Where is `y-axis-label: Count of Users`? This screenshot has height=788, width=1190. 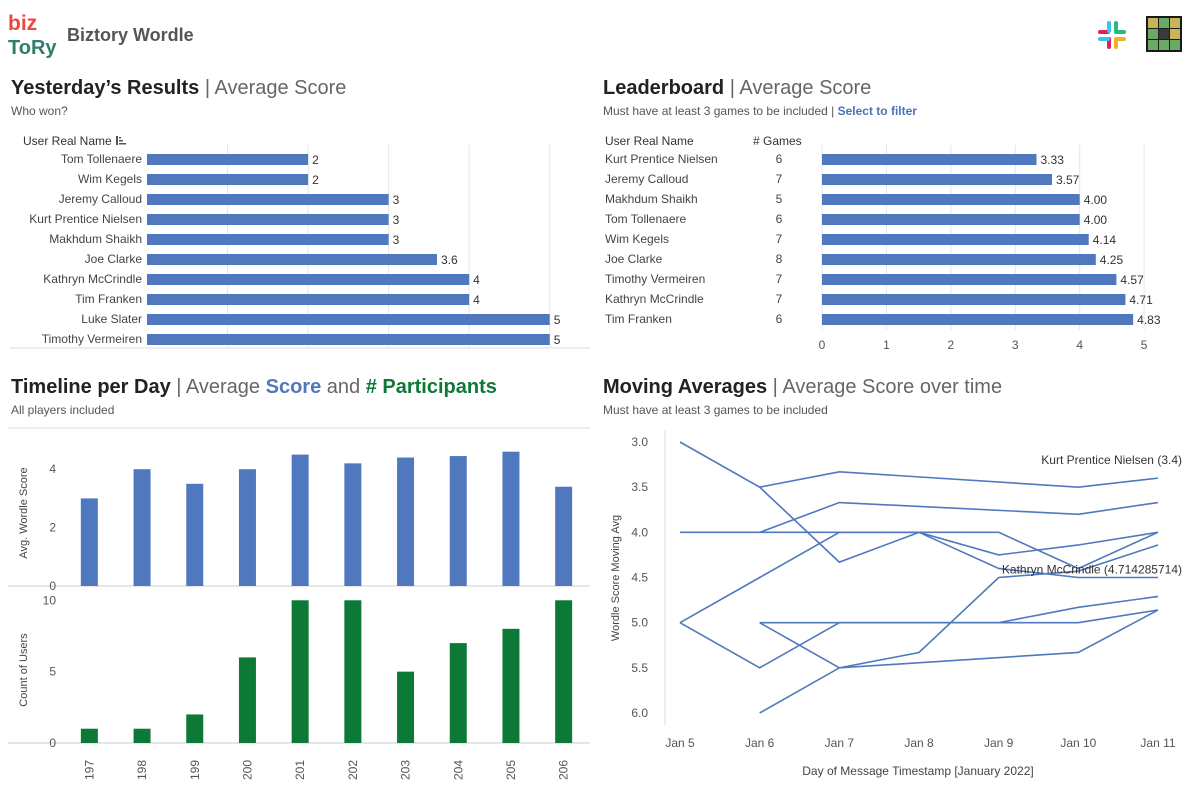
y-axis-label: Count of Users is located at coordinates (24, 670).